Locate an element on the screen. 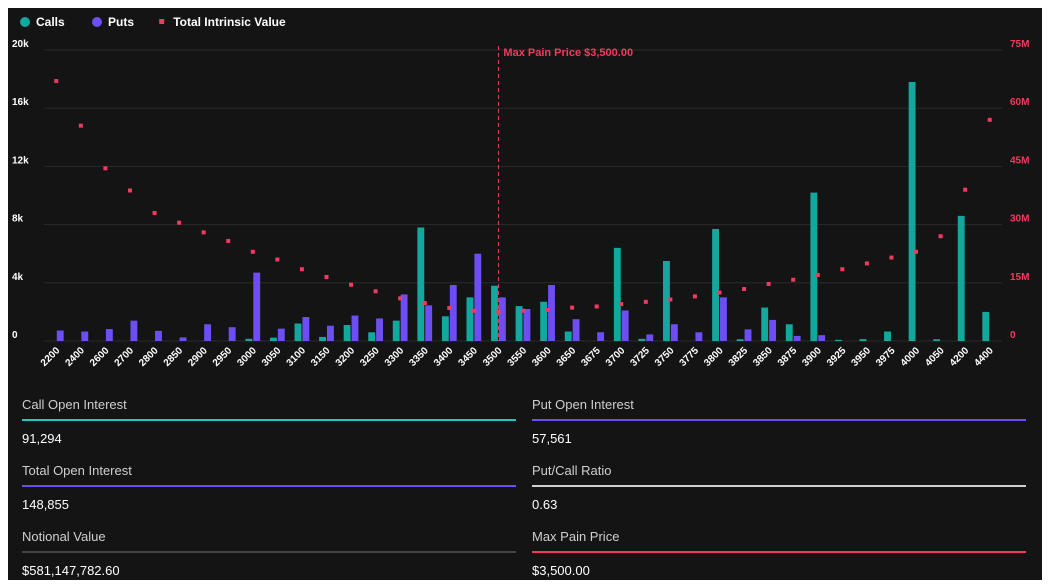 The width and height of the screenshot is (1050, 588). stat-label: Max Pain Price is located at coordinates (576, 536).